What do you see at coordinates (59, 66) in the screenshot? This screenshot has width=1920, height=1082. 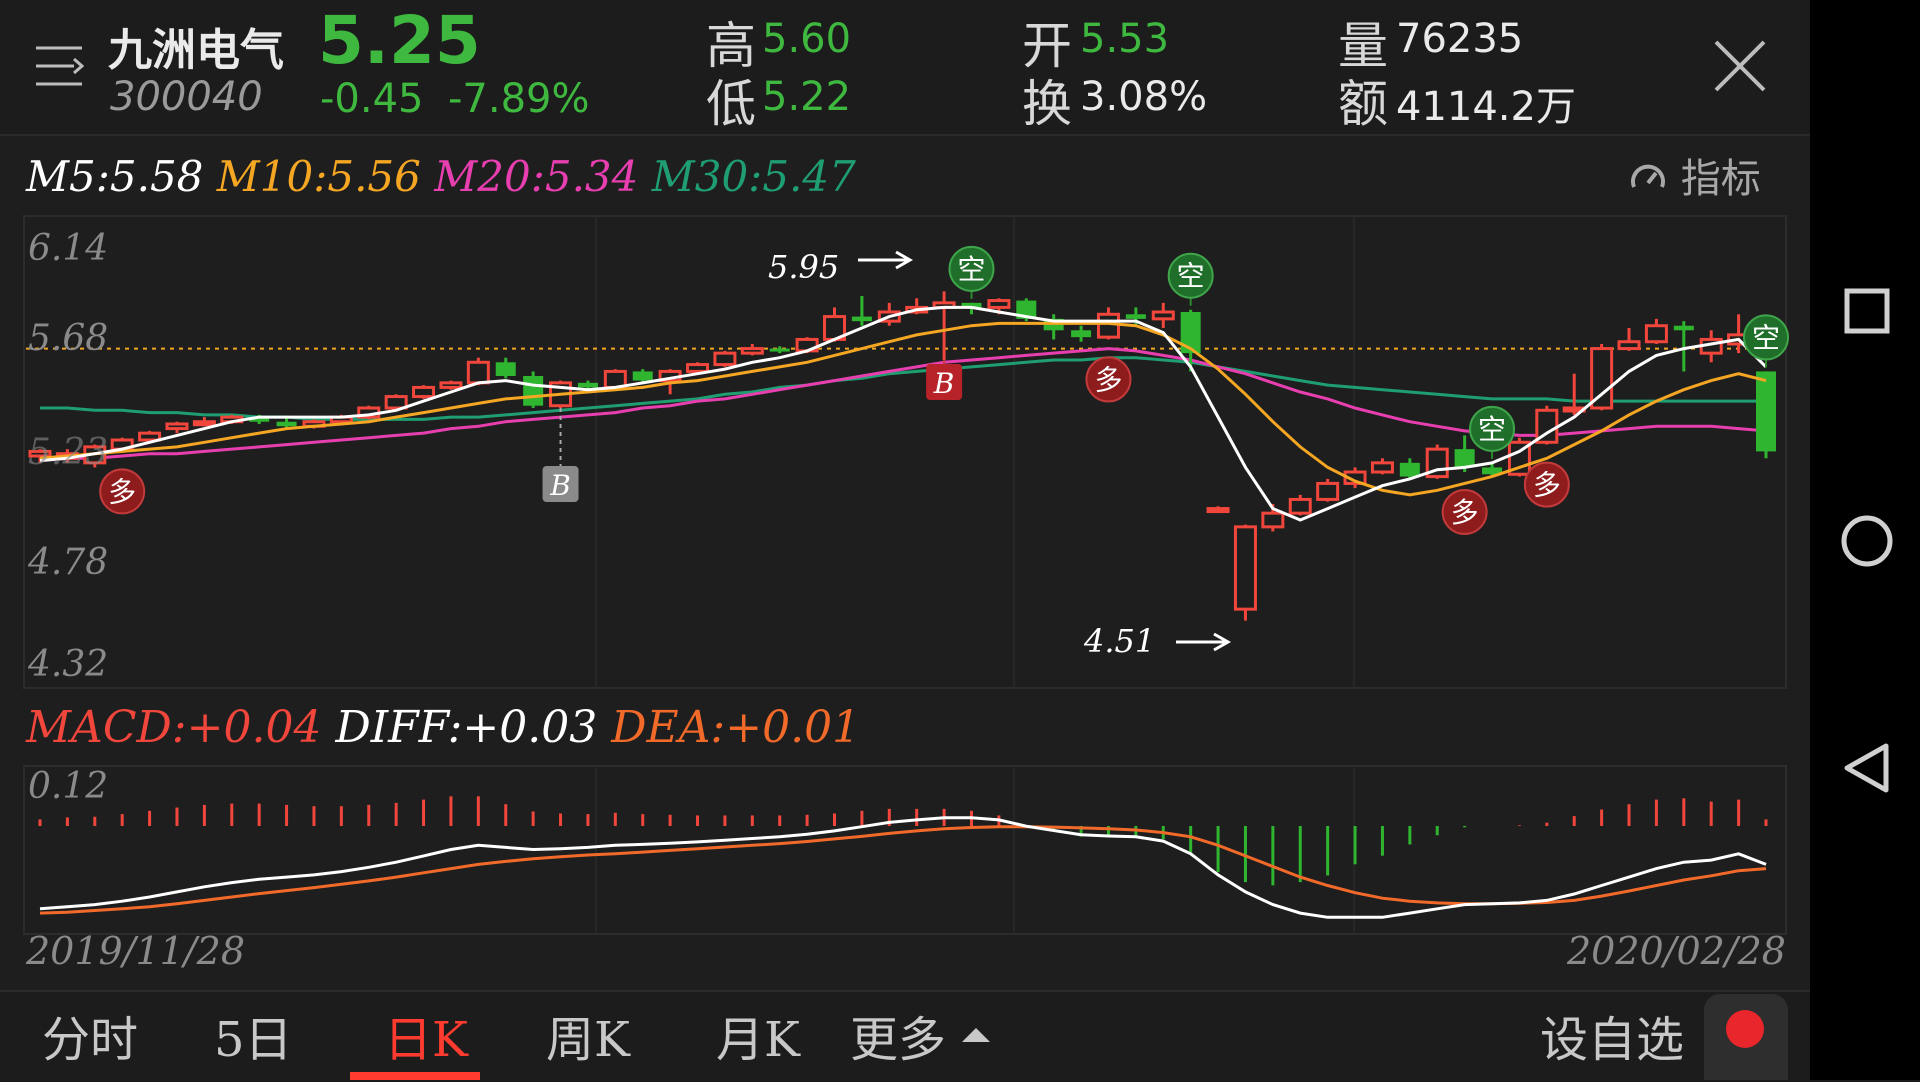 I see `menu-icon` at bounding box center [59, 66].